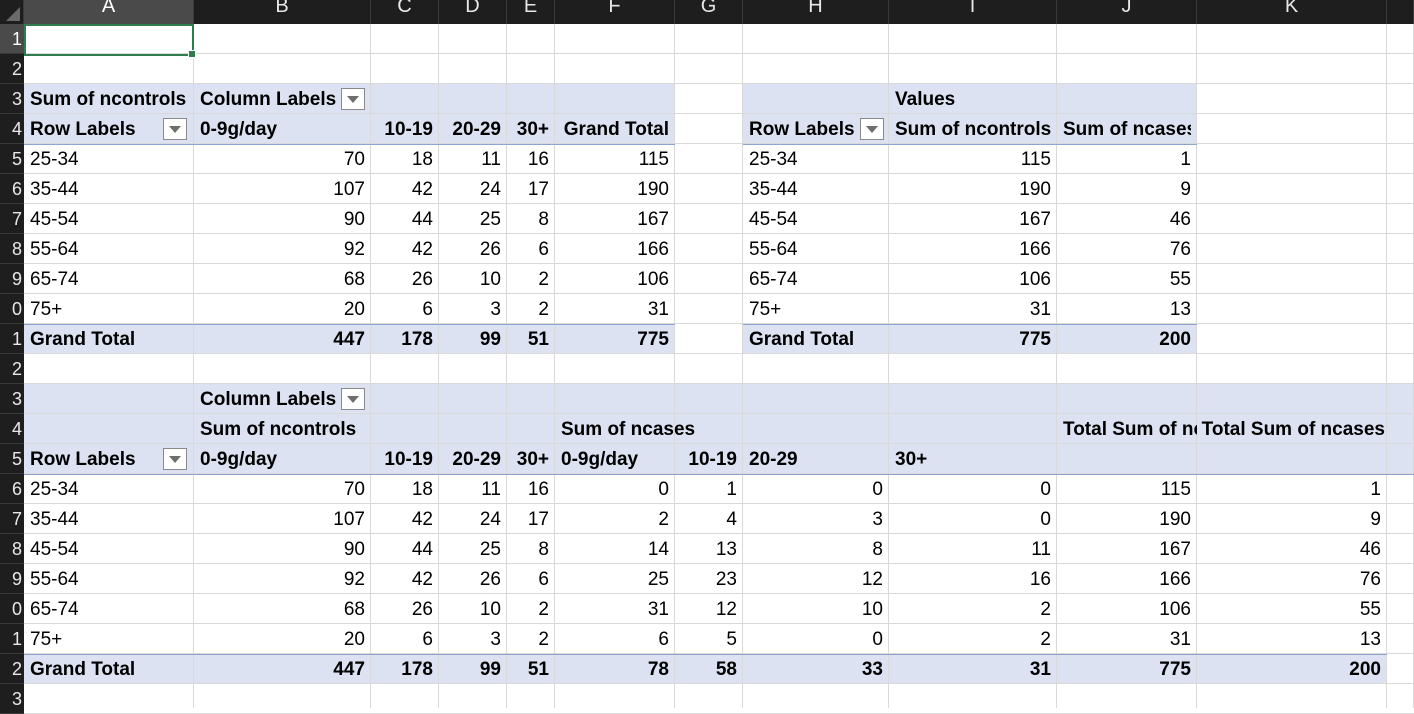 The height and width of the screenshot is (714, 1414). What do you see at coordinates (491, 489) in the screenshot?
I see `pivot3-value: 11` at bounding box center [491, 489].